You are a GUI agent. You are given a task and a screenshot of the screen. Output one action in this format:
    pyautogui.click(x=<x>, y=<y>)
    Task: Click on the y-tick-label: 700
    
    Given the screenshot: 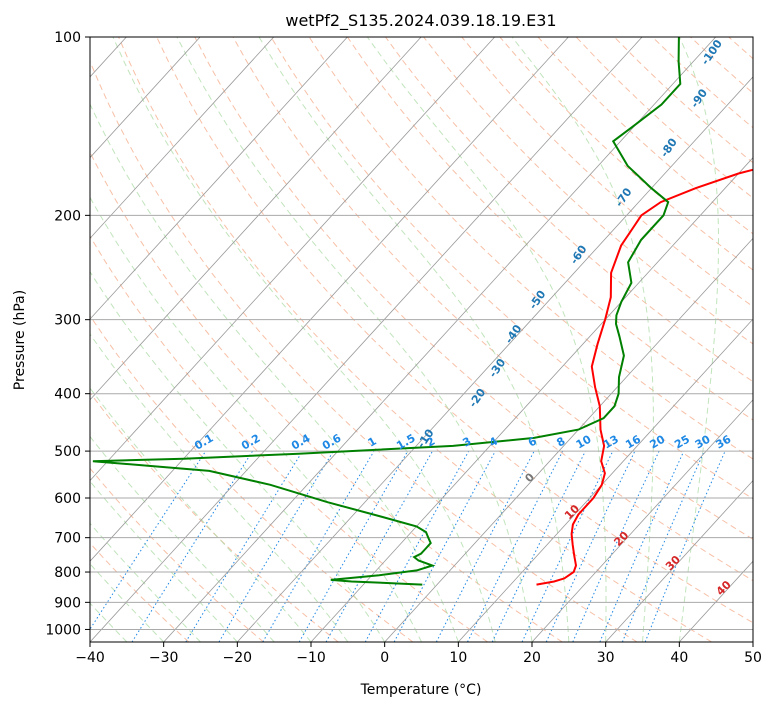 What is the action you would take?
    pyautogui.click(x=67, y=539)
    